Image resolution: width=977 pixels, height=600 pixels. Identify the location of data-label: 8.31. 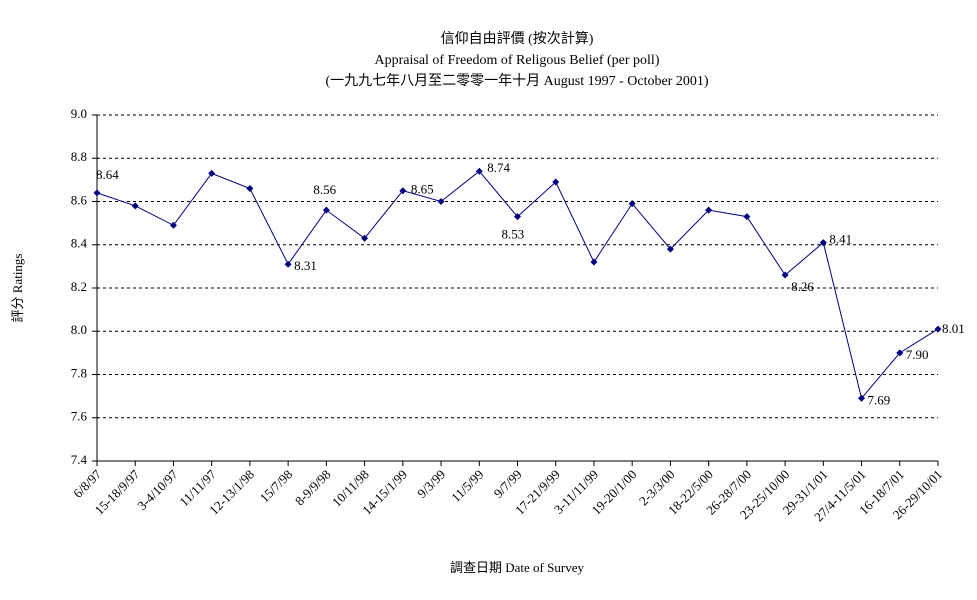
(305, 265).